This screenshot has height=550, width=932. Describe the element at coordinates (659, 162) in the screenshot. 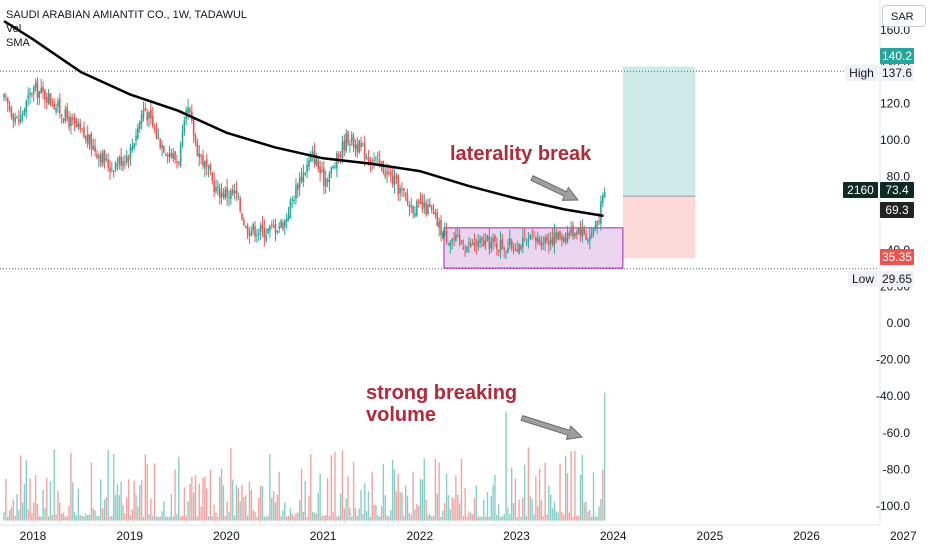

I see `long-position-tool` at that location.